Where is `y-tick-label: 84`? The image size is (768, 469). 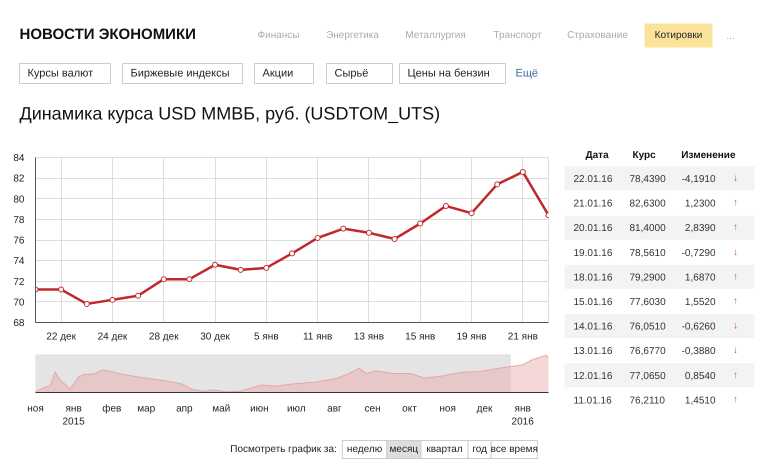 y-tick-label: 84 is located at coordinates (19, 158).